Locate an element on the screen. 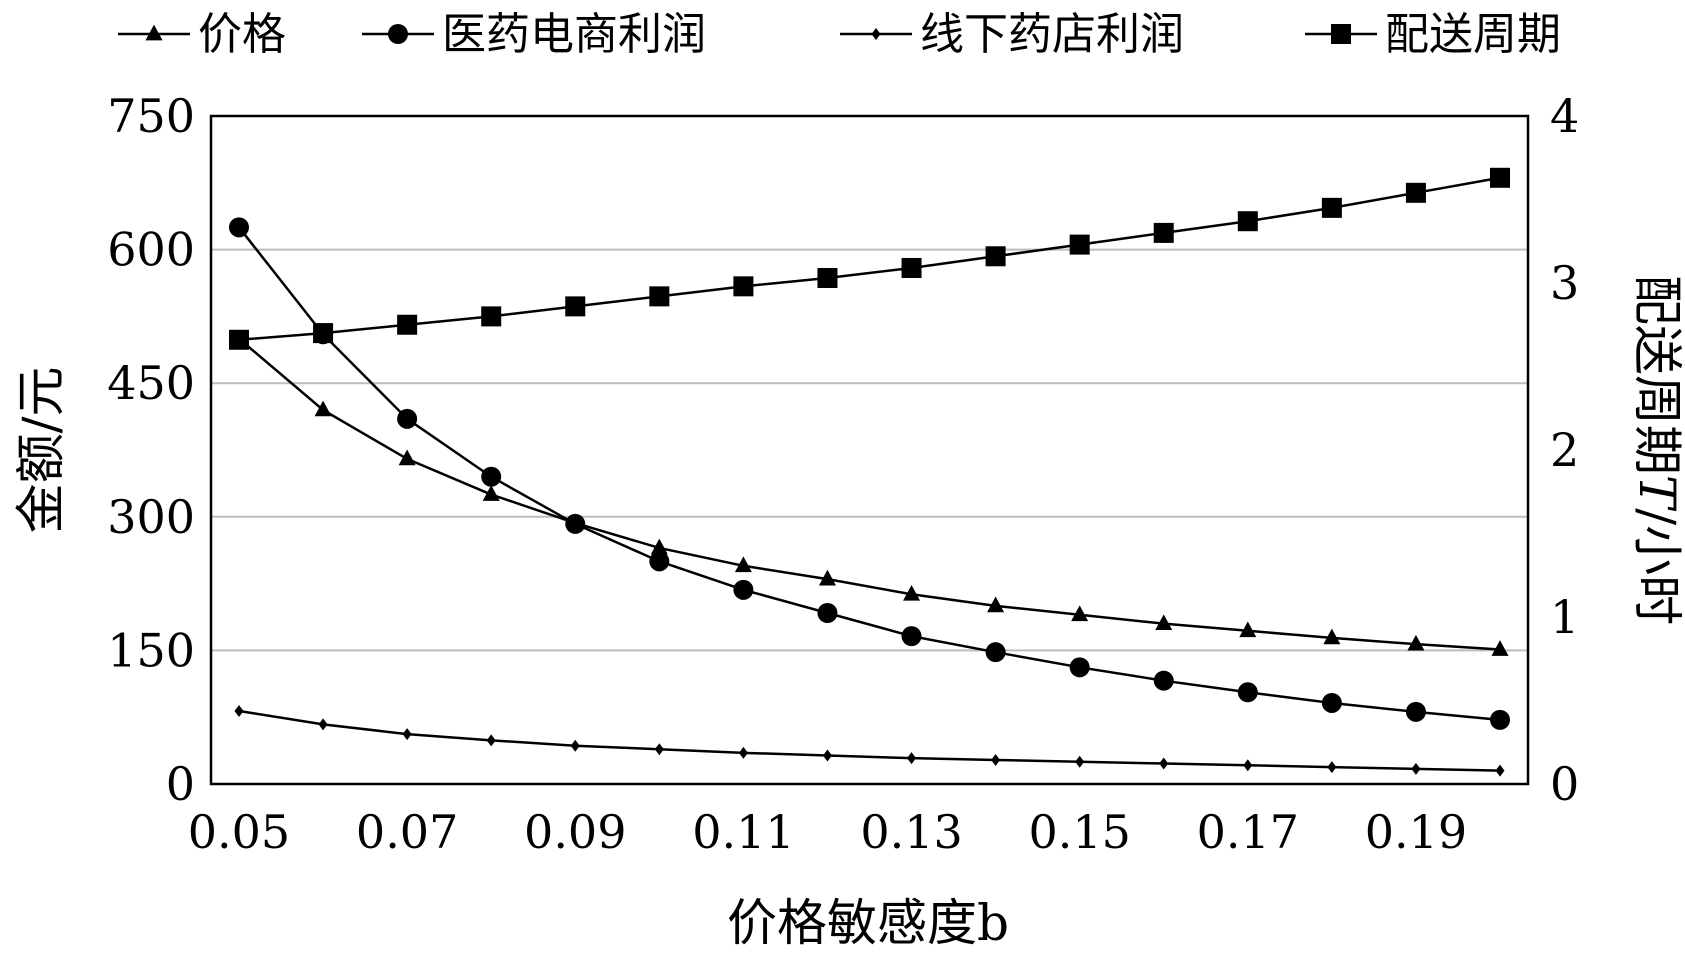 The height and width of the screenshot is (956, 1685). x-tick-label: 0.09 is located at coordinates (575, 832).